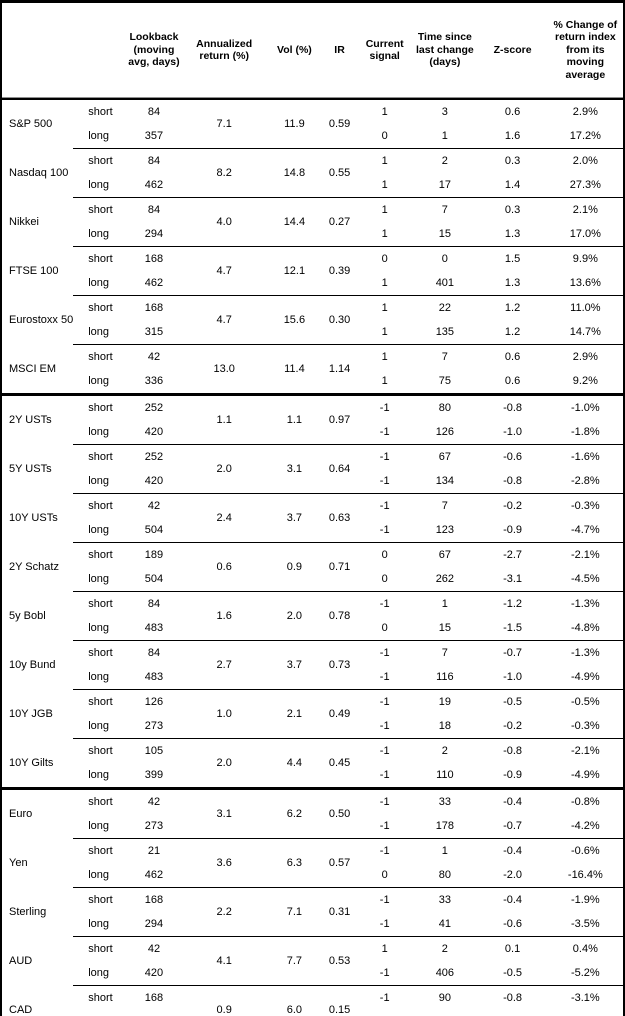 The width and height of the screenshot is (625, 1016). What do you see at coordinates (224, 813) in the screenshot?
I see `annualized-return-cell: 3.1` at bounding box center [224, 813].